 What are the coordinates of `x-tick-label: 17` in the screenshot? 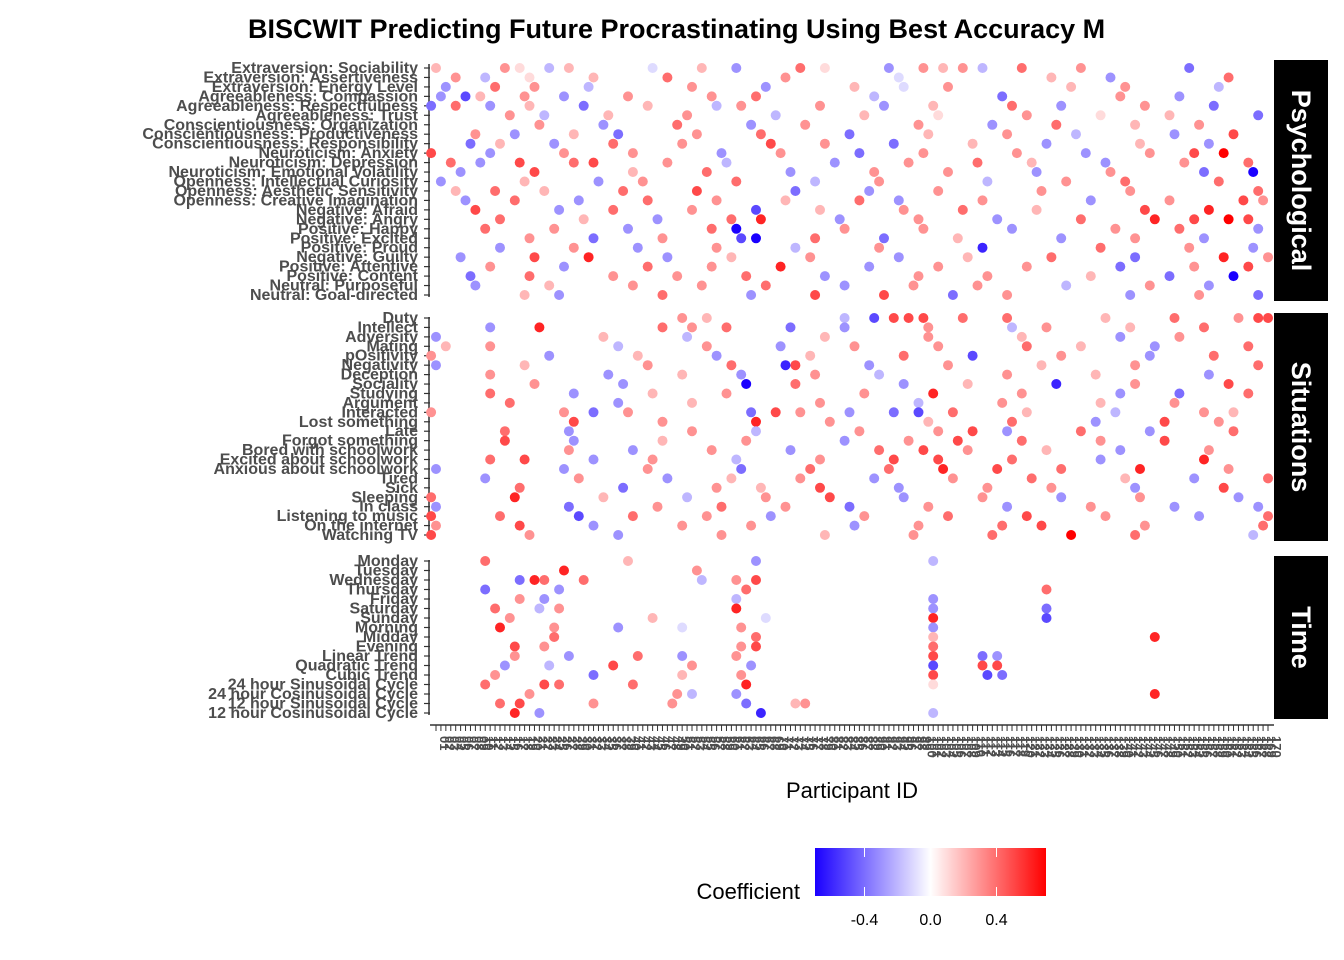 It's located at (523, 743).